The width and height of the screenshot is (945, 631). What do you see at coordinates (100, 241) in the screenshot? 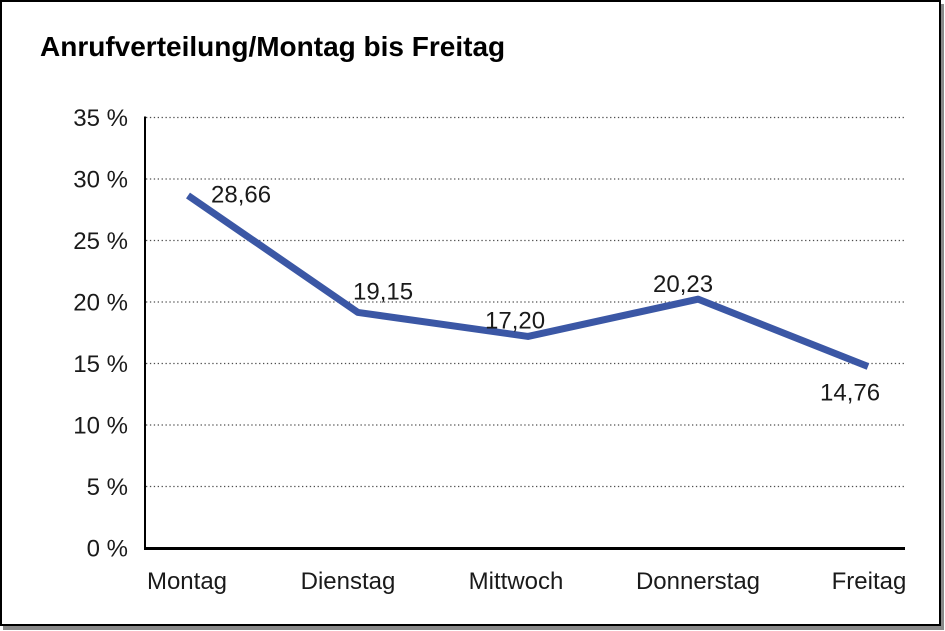
I see `y-tick-label: 25 %` at bounding box center [100, 241].